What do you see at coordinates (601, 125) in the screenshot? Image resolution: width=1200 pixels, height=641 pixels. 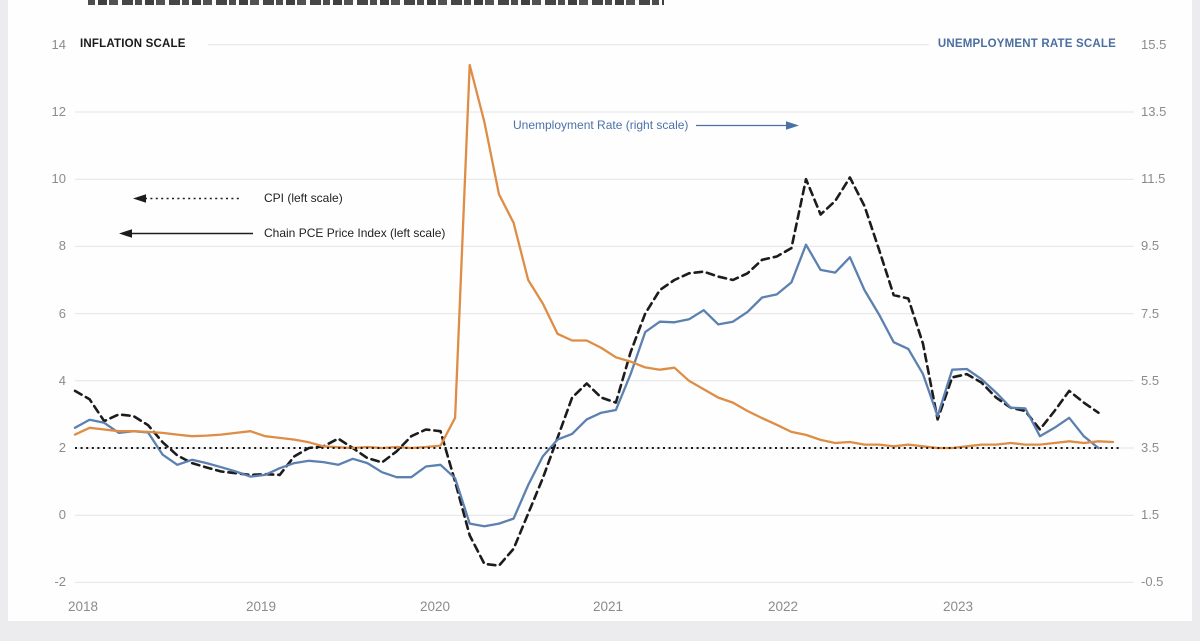 I see `unemployment-rate-annotation: Unemployment Rate (right scale)` at bounding box center [601, 125].